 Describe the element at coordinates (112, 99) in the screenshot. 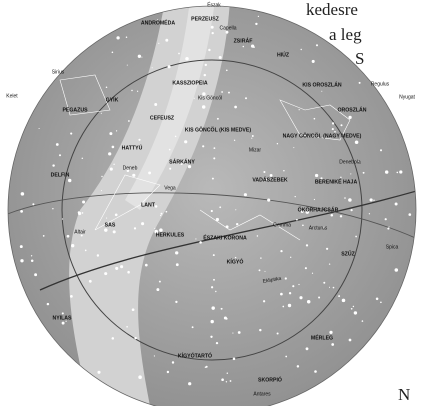

I see `map-label: GYÍK` at that location.